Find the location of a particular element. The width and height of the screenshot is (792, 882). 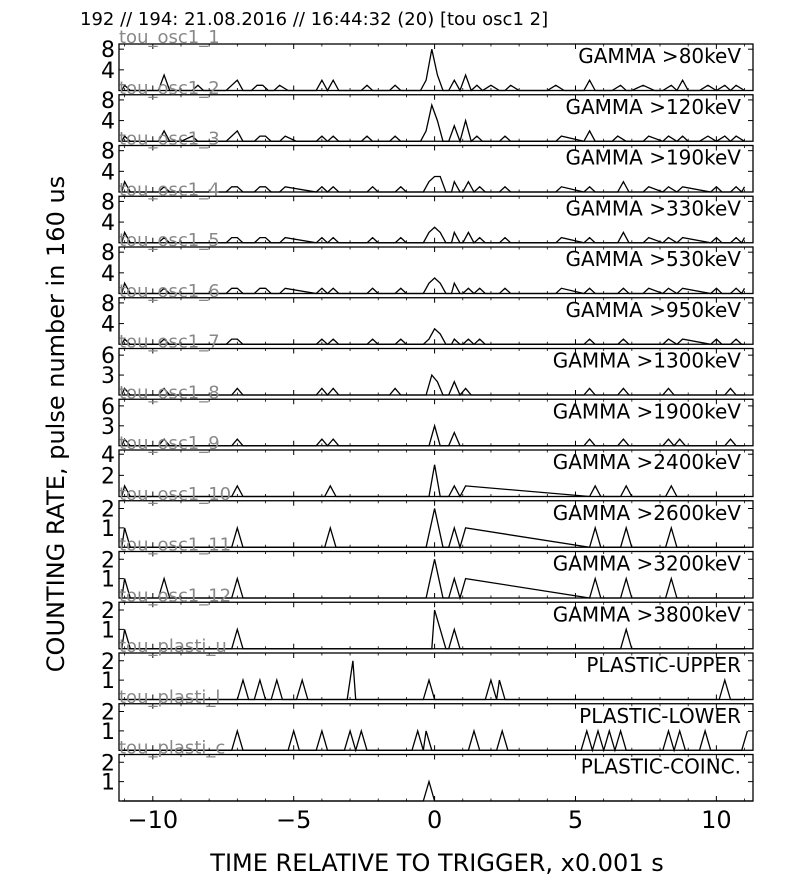

y-tick-label: 3 is located at coordinates (108, 376).